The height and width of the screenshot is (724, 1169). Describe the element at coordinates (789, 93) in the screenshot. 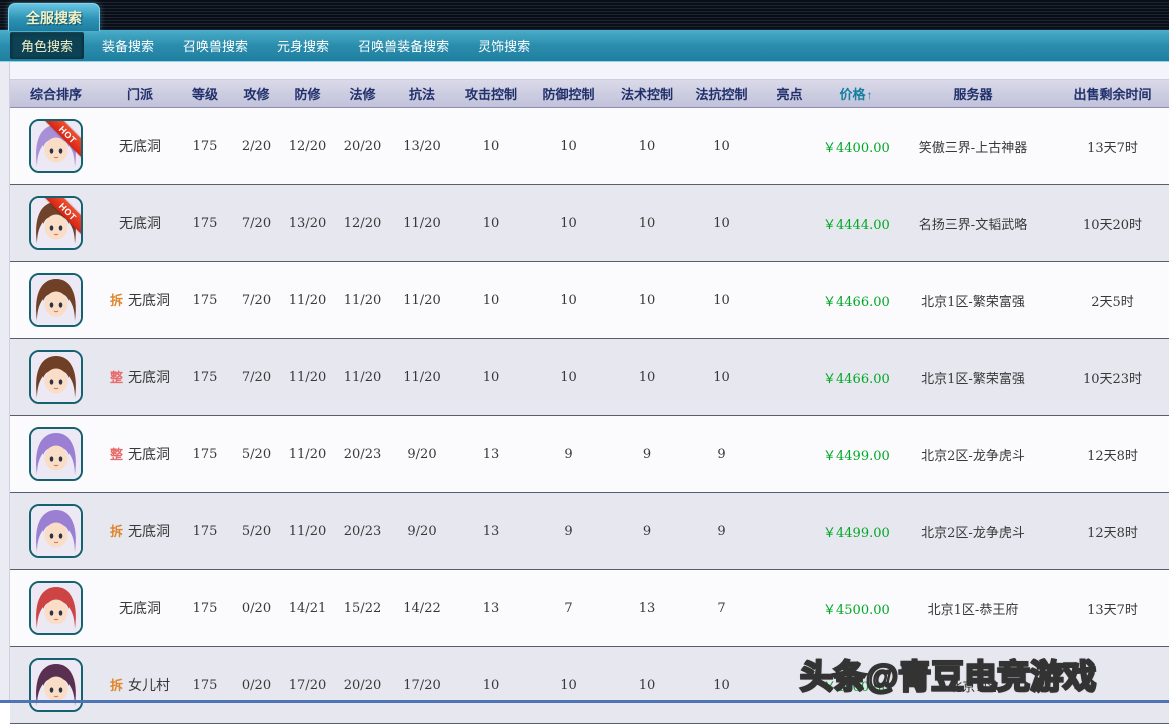

I see `col-highlight: 亮点` at that location.